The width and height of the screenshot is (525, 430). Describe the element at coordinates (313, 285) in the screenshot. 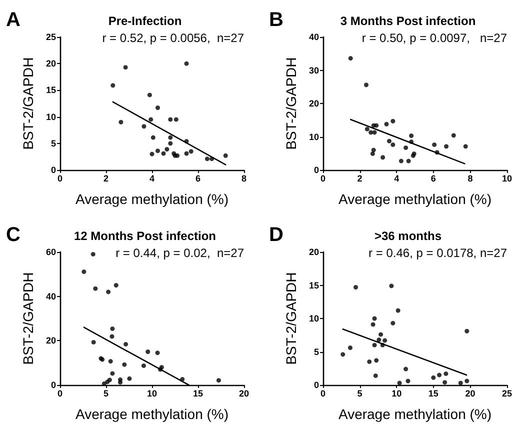

I see `y-tick-label: 15` at that location.